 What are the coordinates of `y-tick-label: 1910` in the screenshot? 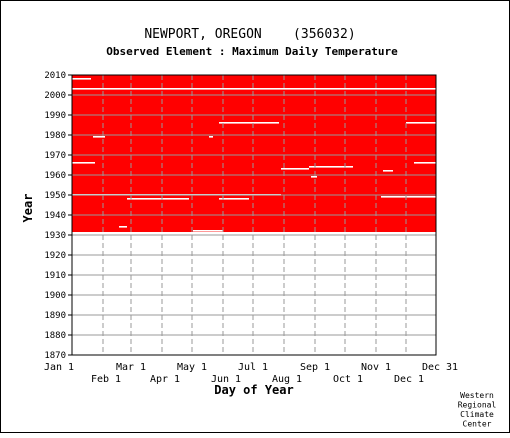 It's located at (55, 276).